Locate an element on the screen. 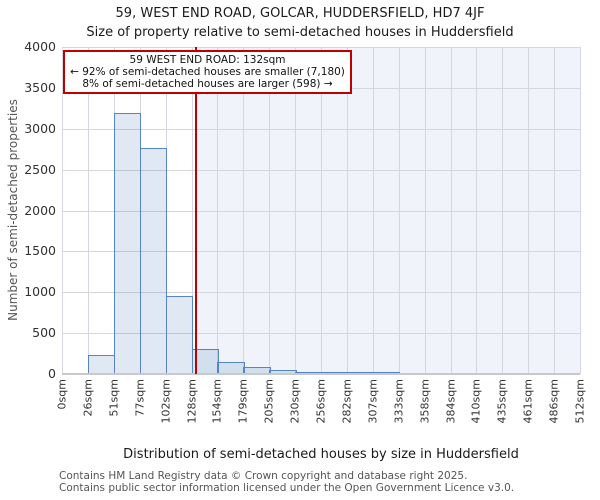  x-tick-label: 461sqm is located at coordinates (528, 401).